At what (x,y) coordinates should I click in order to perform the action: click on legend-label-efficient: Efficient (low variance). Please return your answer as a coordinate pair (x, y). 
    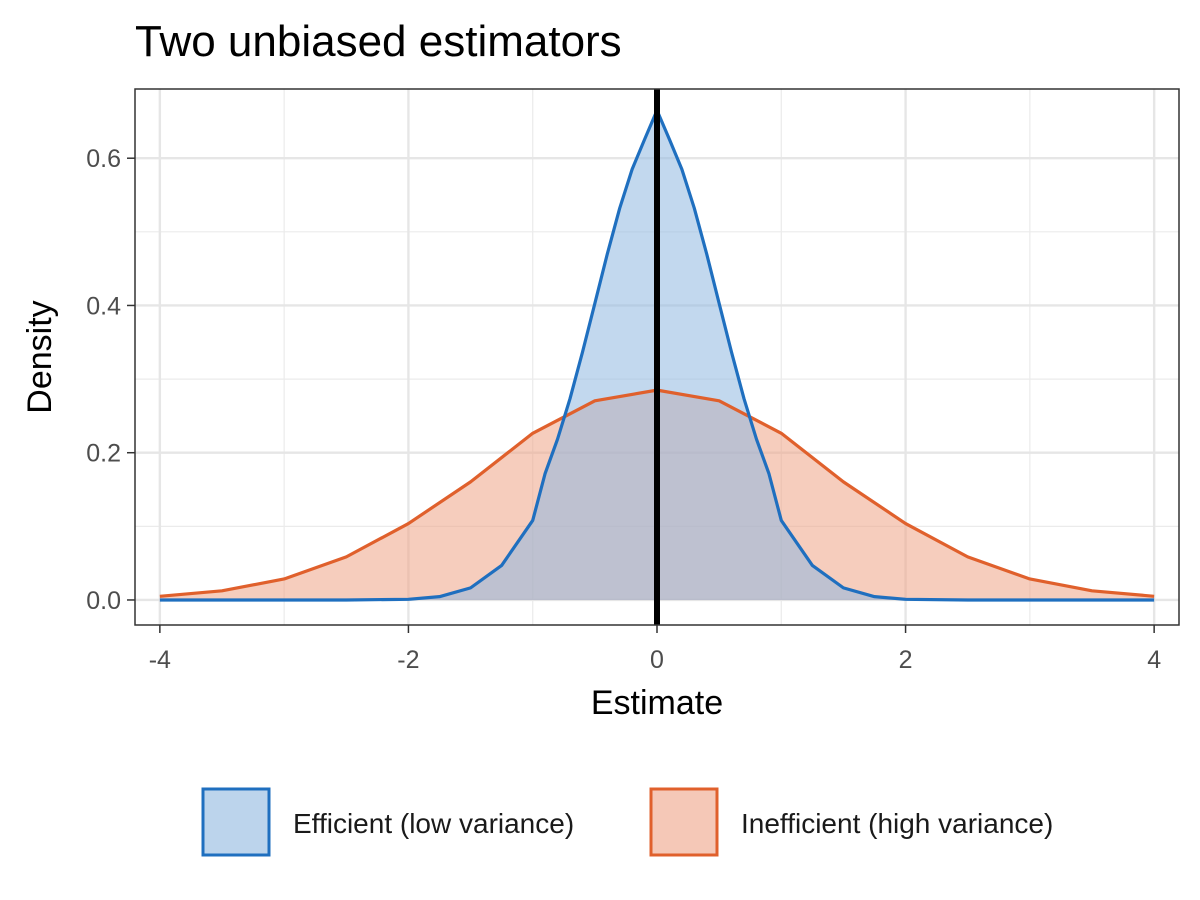
    Looking at the image, I should click on (433, 823).